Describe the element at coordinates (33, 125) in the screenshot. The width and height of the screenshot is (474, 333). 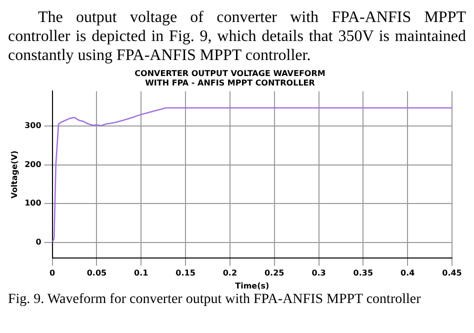
I see `y-tick-label: 300` at that location.